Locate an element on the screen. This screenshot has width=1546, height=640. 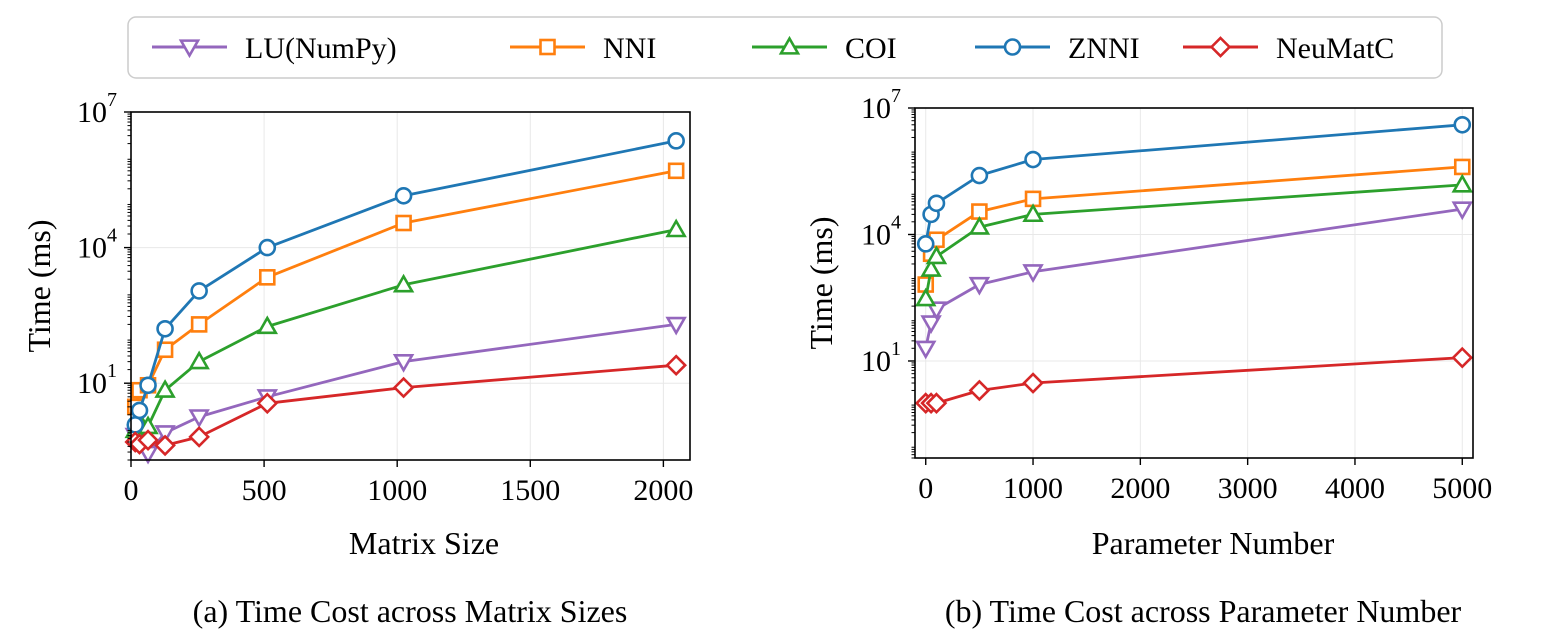
panel-a-series-coi is located at coordinates (405, 328).